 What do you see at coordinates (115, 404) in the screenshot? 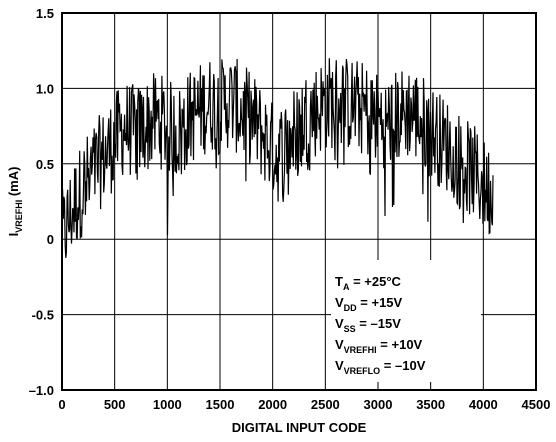
I see `x-tick-label: 500` at bounding box center [115, 404].